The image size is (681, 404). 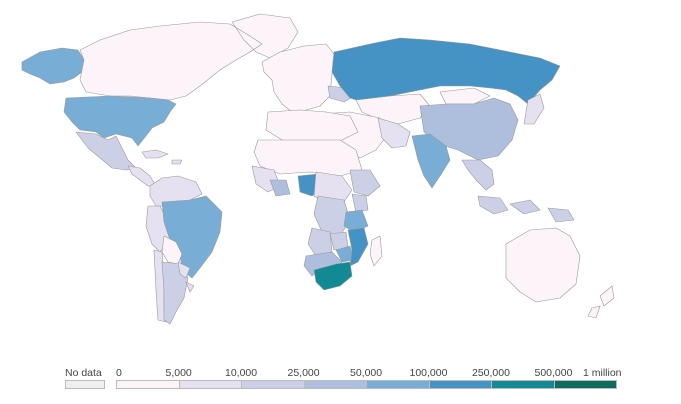 What do you see at coordinates (142, 176) in the screenshot?
I see `region-central-america` at bounding box center [142, 176].